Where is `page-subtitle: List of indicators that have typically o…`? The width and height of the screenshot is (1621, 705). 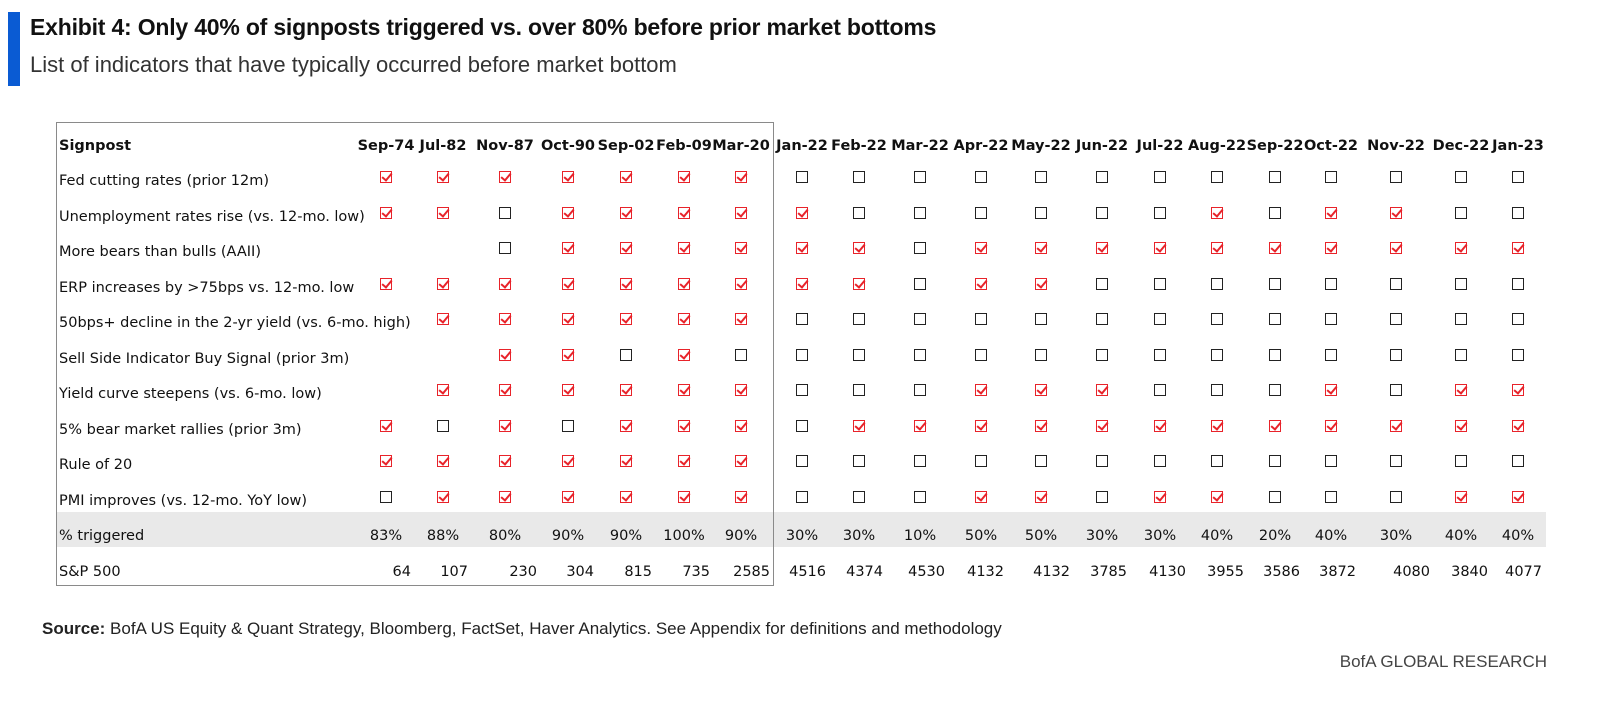
page-subtitle: List of indicators that have typically o… is located at coordinates (353, 64).